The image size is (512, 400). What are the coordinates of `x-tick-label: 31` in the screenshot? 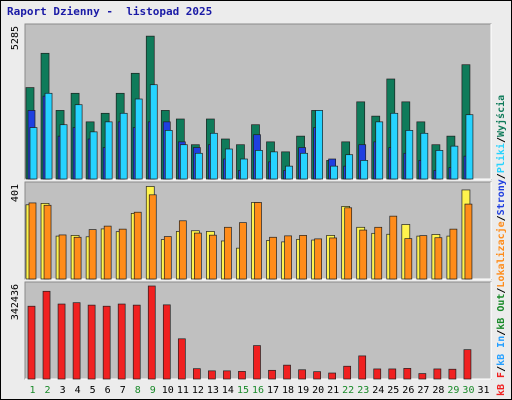 It's located at (483, 390).